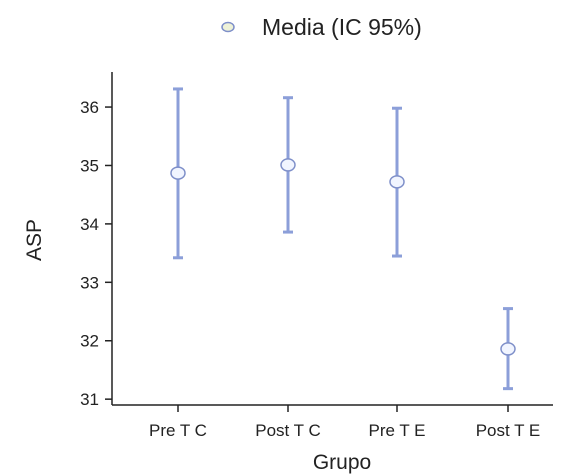 The image size is (565, 474). Describe the element at coordinates (89, 224) in the screenshot. I see `y-tick-label: 34` at that location.